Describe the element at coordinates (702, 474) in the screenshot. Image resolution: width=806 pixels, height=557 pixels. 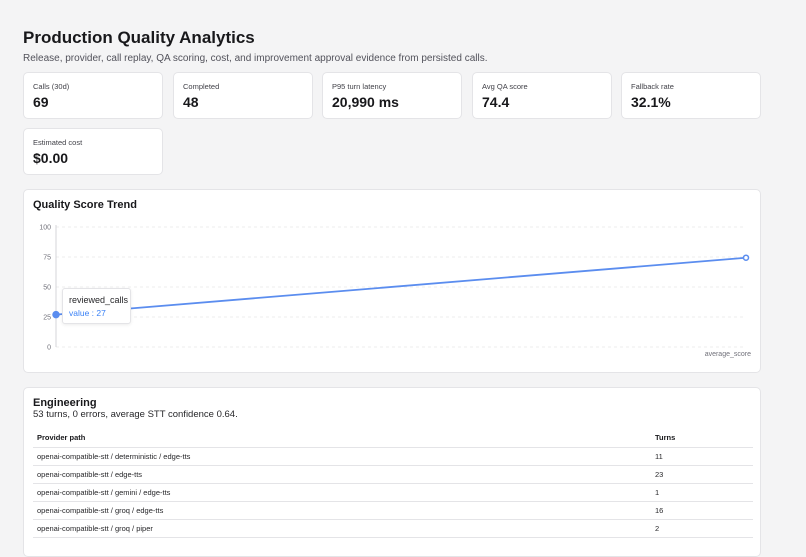
I see `cell-turns: 23` at that location.